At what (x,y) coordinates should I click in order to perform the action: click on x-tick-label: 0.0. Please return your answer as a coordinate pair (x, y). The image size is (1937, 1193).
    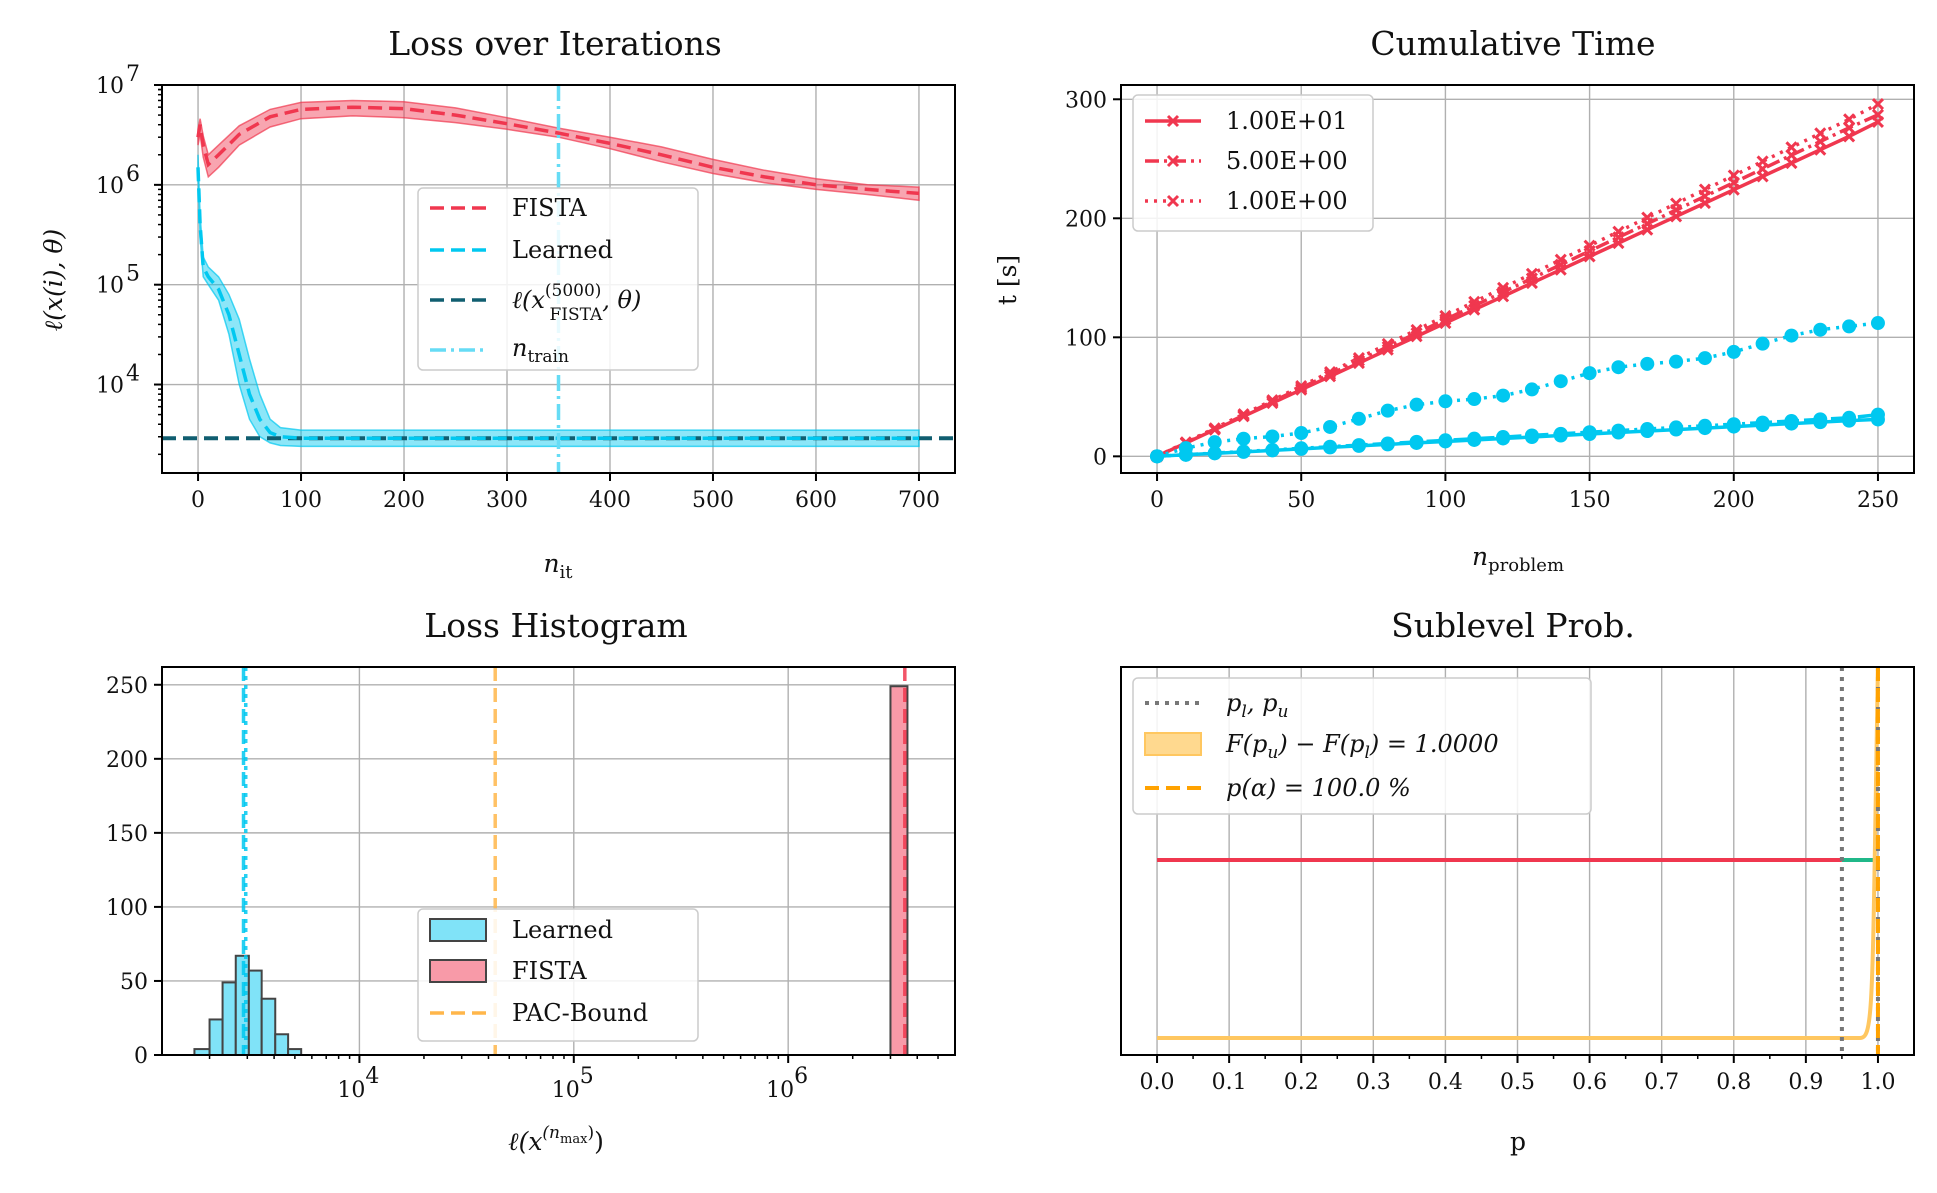
    Looking at the image, I should click on (1157, 1082).